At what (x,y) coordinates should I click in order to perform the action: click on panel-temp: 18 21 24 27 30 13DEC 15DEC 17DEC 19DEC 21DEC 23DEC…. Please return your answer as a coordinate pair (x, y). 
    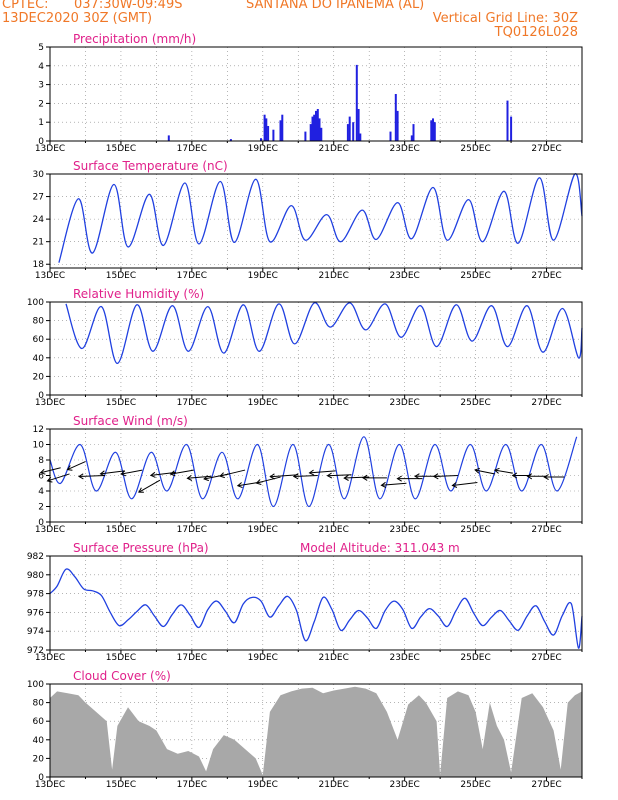
    Looking at the image, I should click on (308, 220).